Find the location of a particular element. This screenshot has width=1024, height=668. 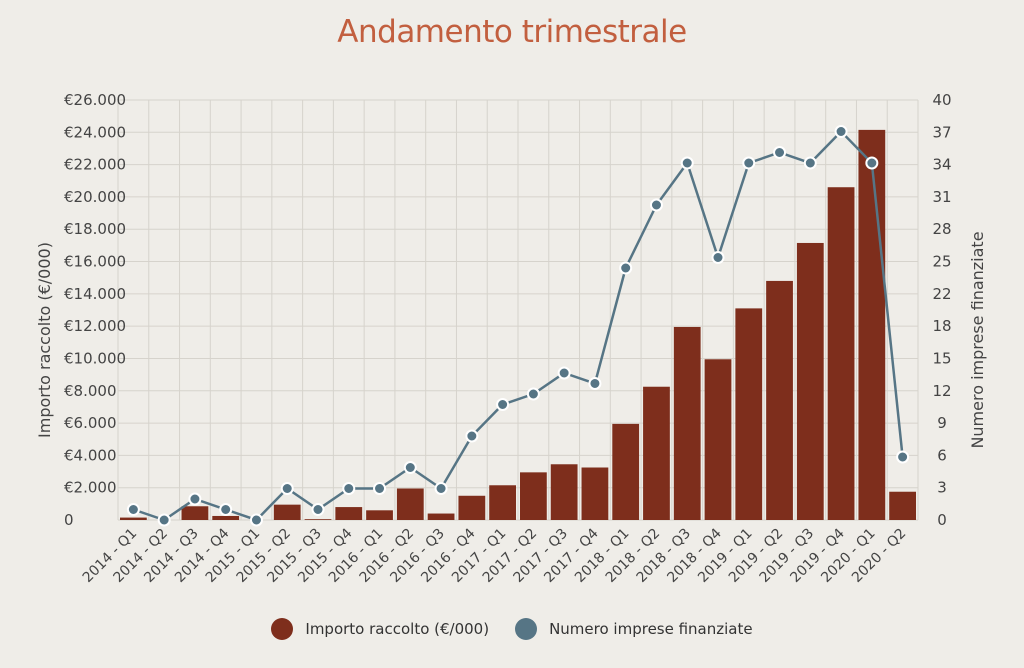

y2-tick-label: 37 is located at coordinates (941, 132).